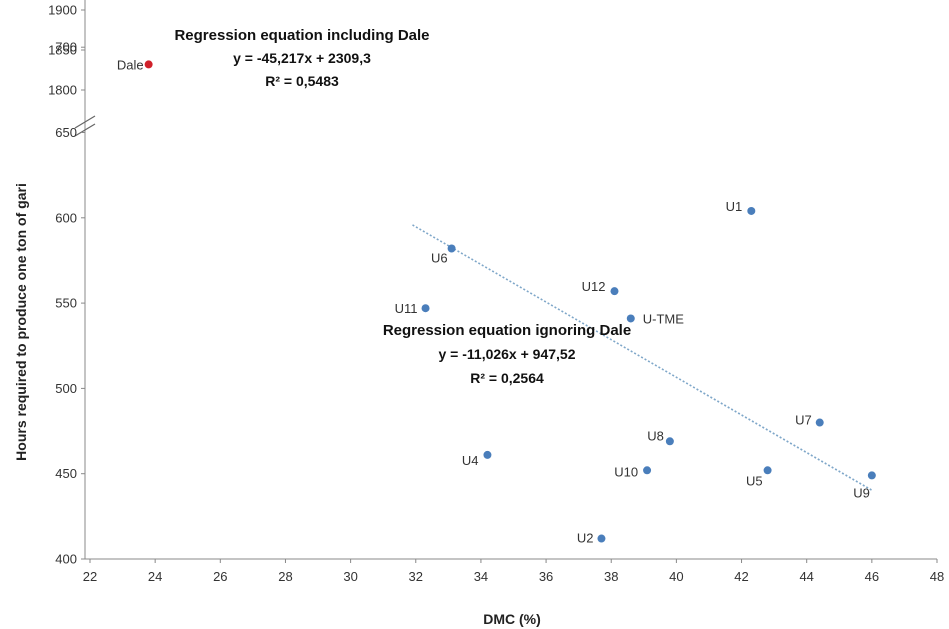 Image resolution: width=949 pixels, height=629 pixels. Describe the element at coordinates (669, 441) in the screenshot. I see `data-point-u8` at that location.